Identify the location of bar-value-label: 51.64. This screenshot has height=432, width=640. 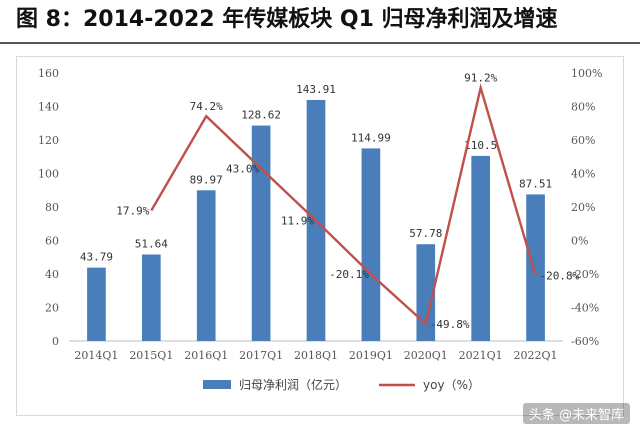
(151, 244).